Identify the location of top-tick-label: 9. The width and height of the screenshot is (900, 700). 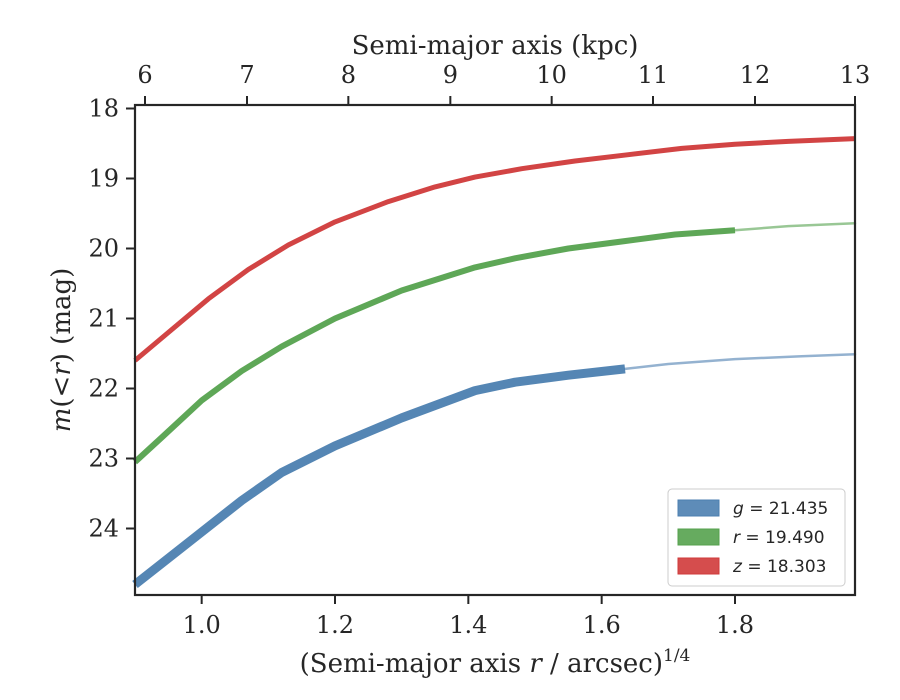
(450, 75).